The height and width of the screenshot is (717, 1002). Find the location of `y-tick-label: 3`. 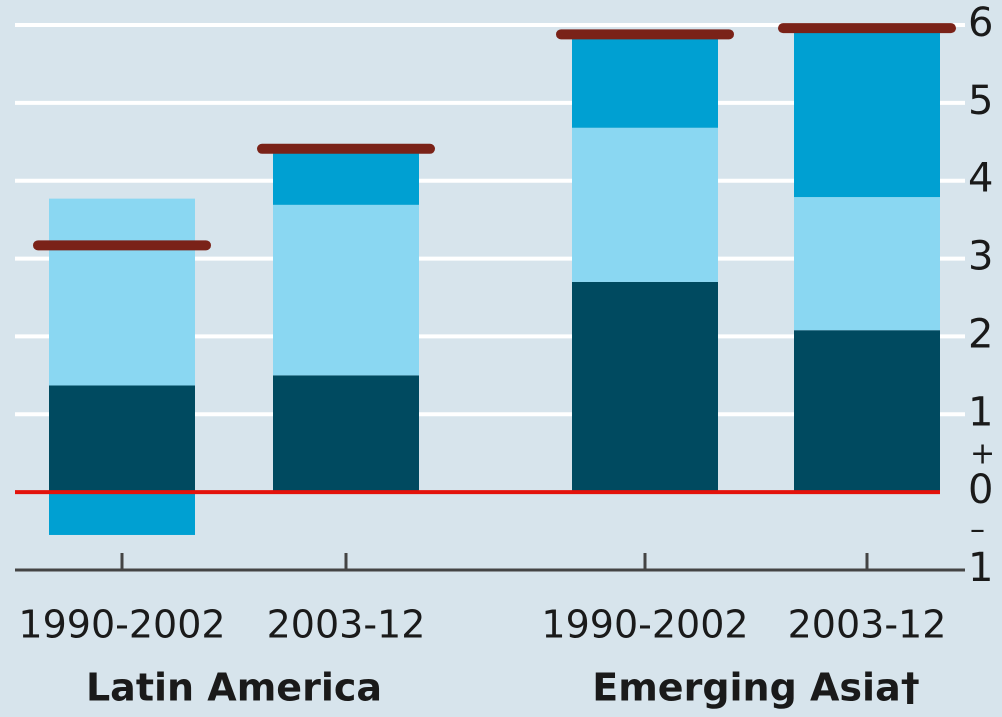

y-tick-label: 3 is located at coordinates (980, 257).